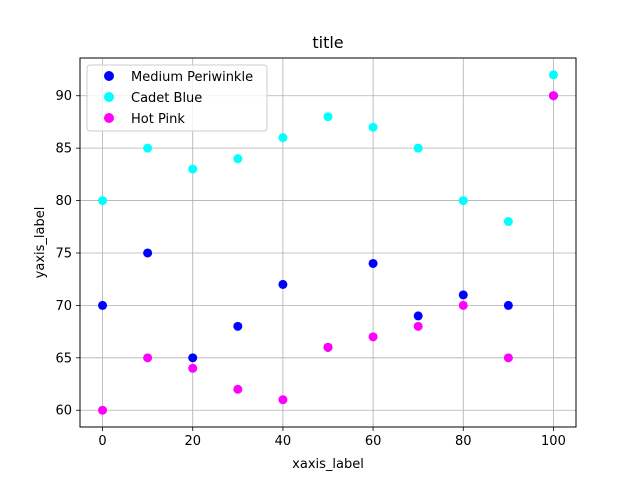 This screenshot has width=640, height=480. What do you see at coordinates (158, 119) in the screenshot?
I see `legend-label-hot-pink: Hot Pink` at bounding box center [158, 119].